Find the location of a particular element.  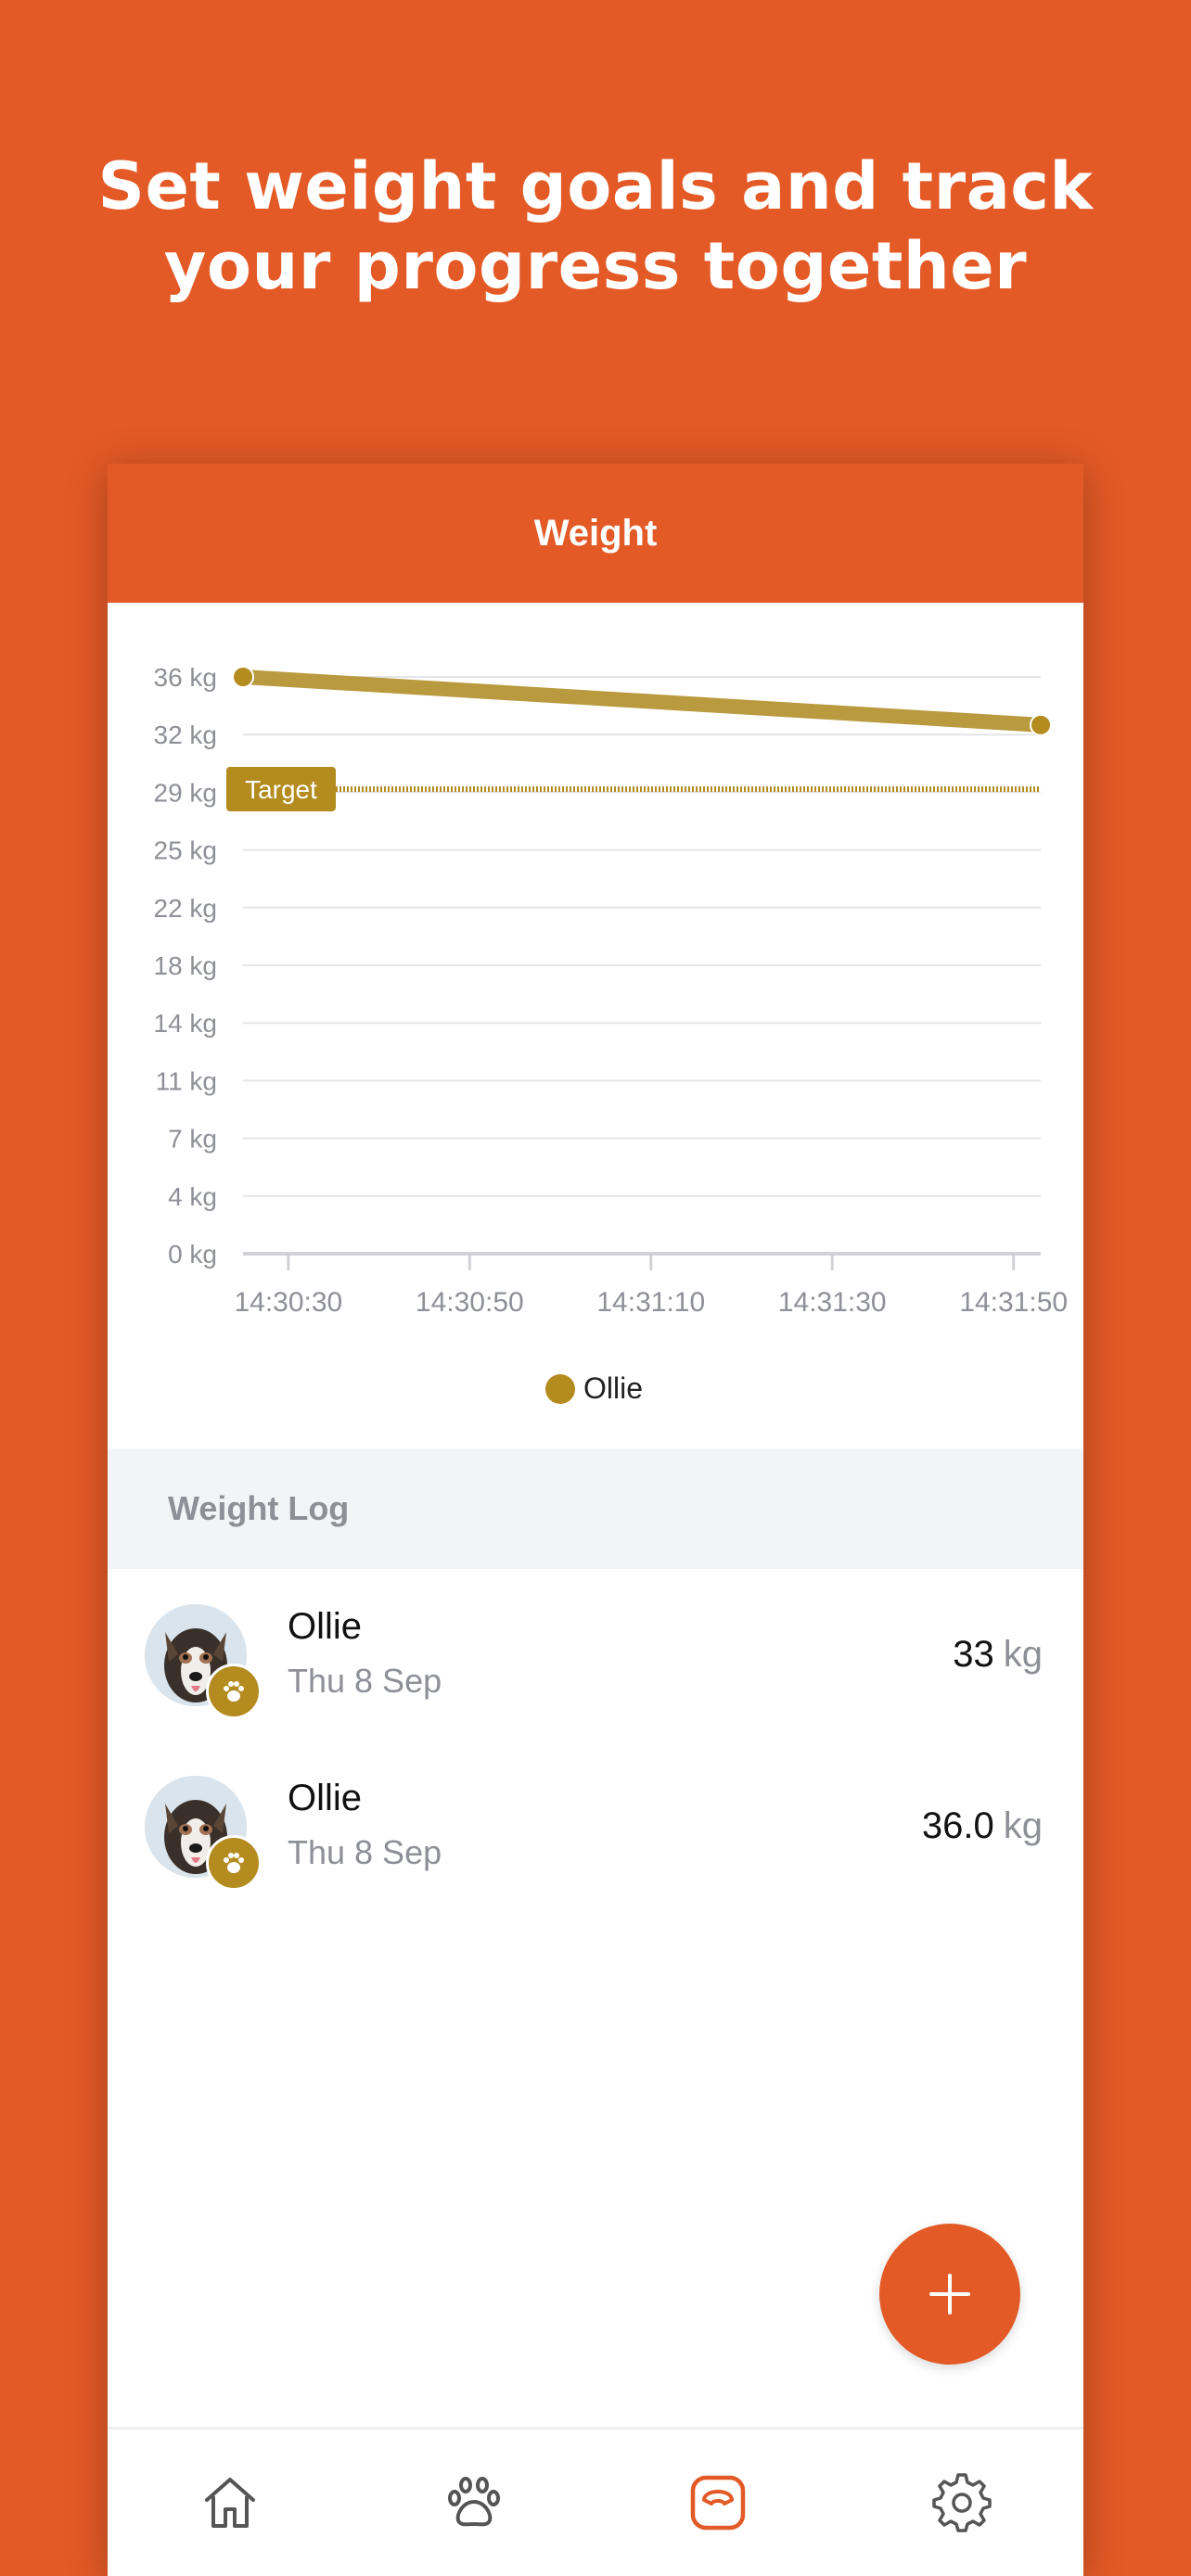

log-item-weight: 36.0 kg is located at coordinates (982, 1826).